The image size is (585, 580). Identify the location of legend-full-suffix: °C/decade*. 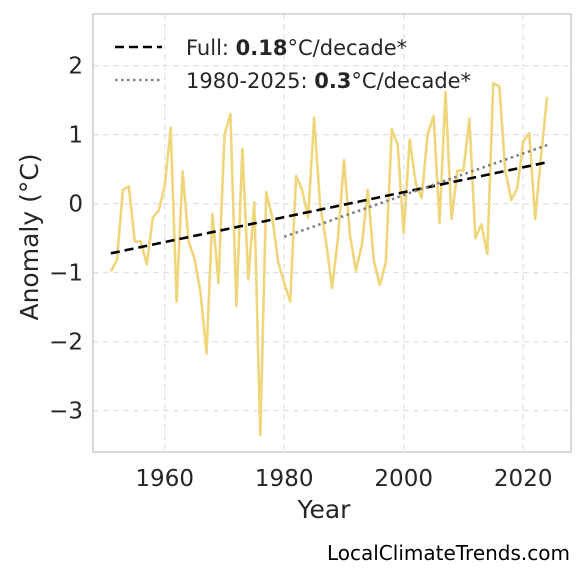
(348, 48).